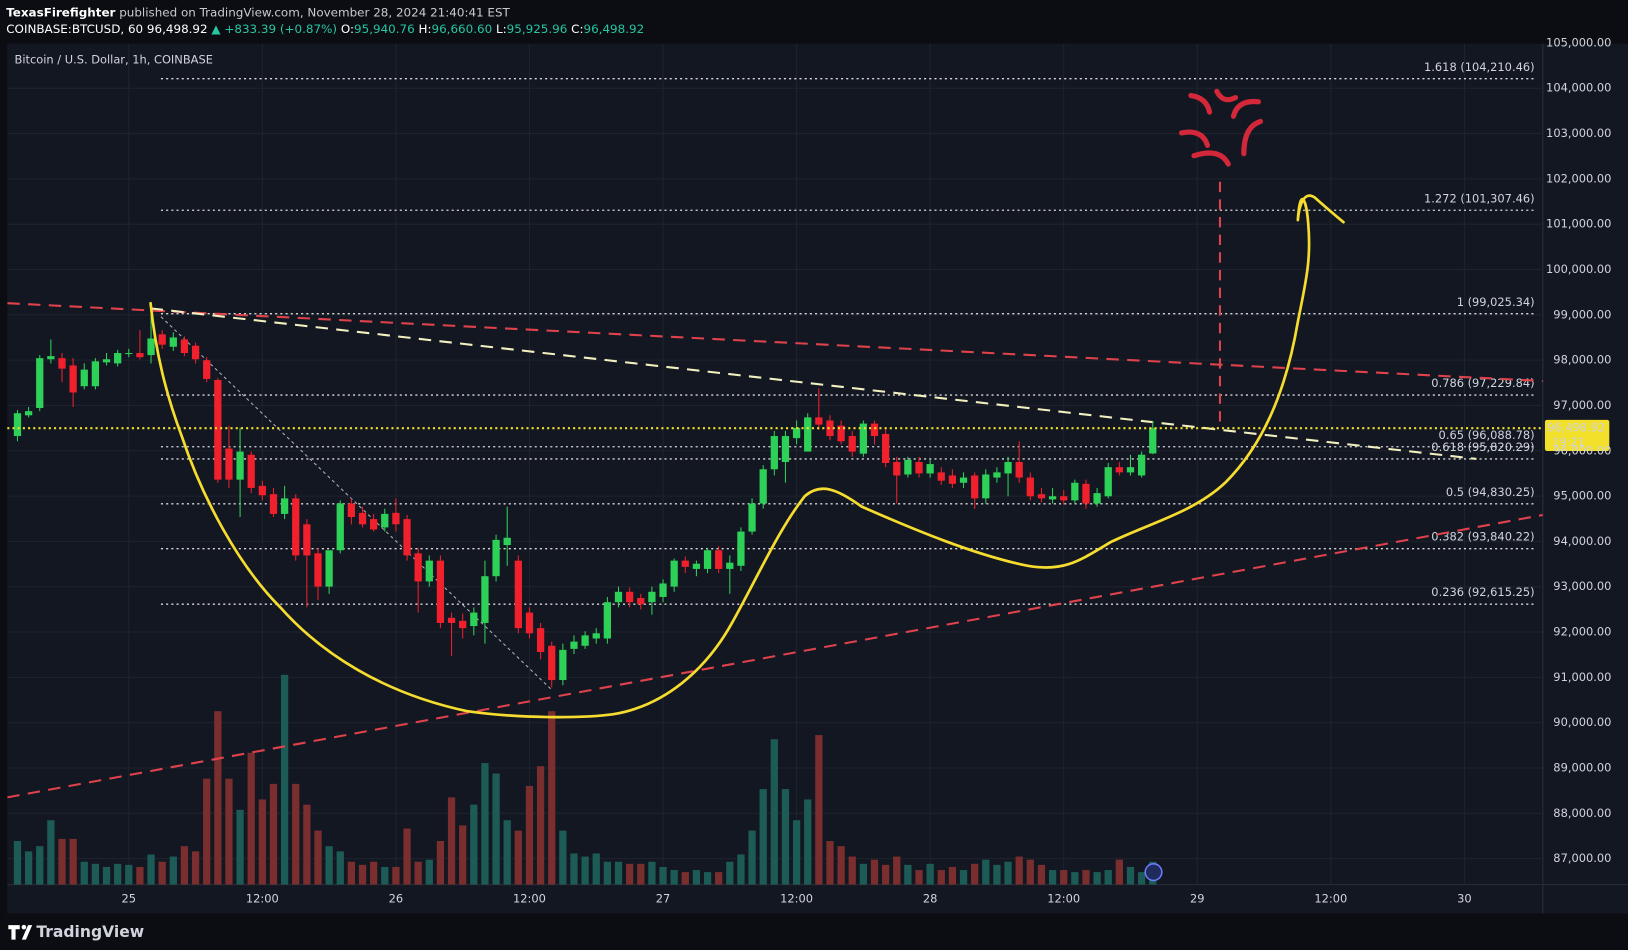  What do you see at coordinates (1582, 632) in the screenshot?
I see `y-tick-label: 92,000.00` at bounding box center [1582, 632].